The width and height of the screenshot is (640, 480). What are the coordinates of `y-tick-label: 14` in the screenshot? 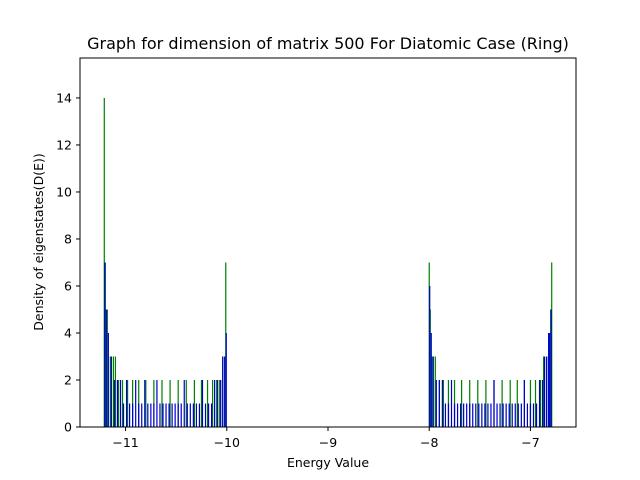 It's located at (64, 97).